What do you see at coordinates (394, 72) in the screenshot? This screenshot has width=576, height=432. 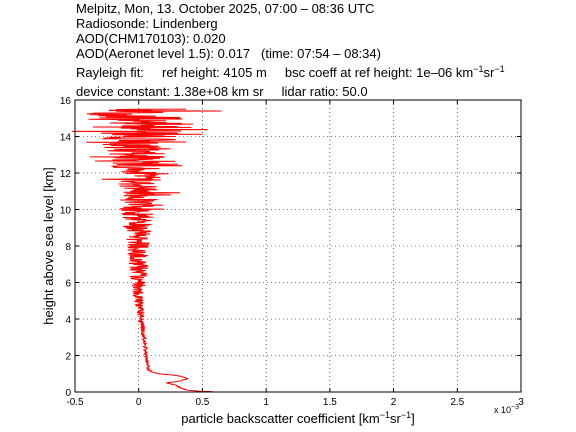 I see `bsc-coeff-label: bsc coeff at ref height: 1e–06 km−1sr−1` at bounding box center [394, 72].